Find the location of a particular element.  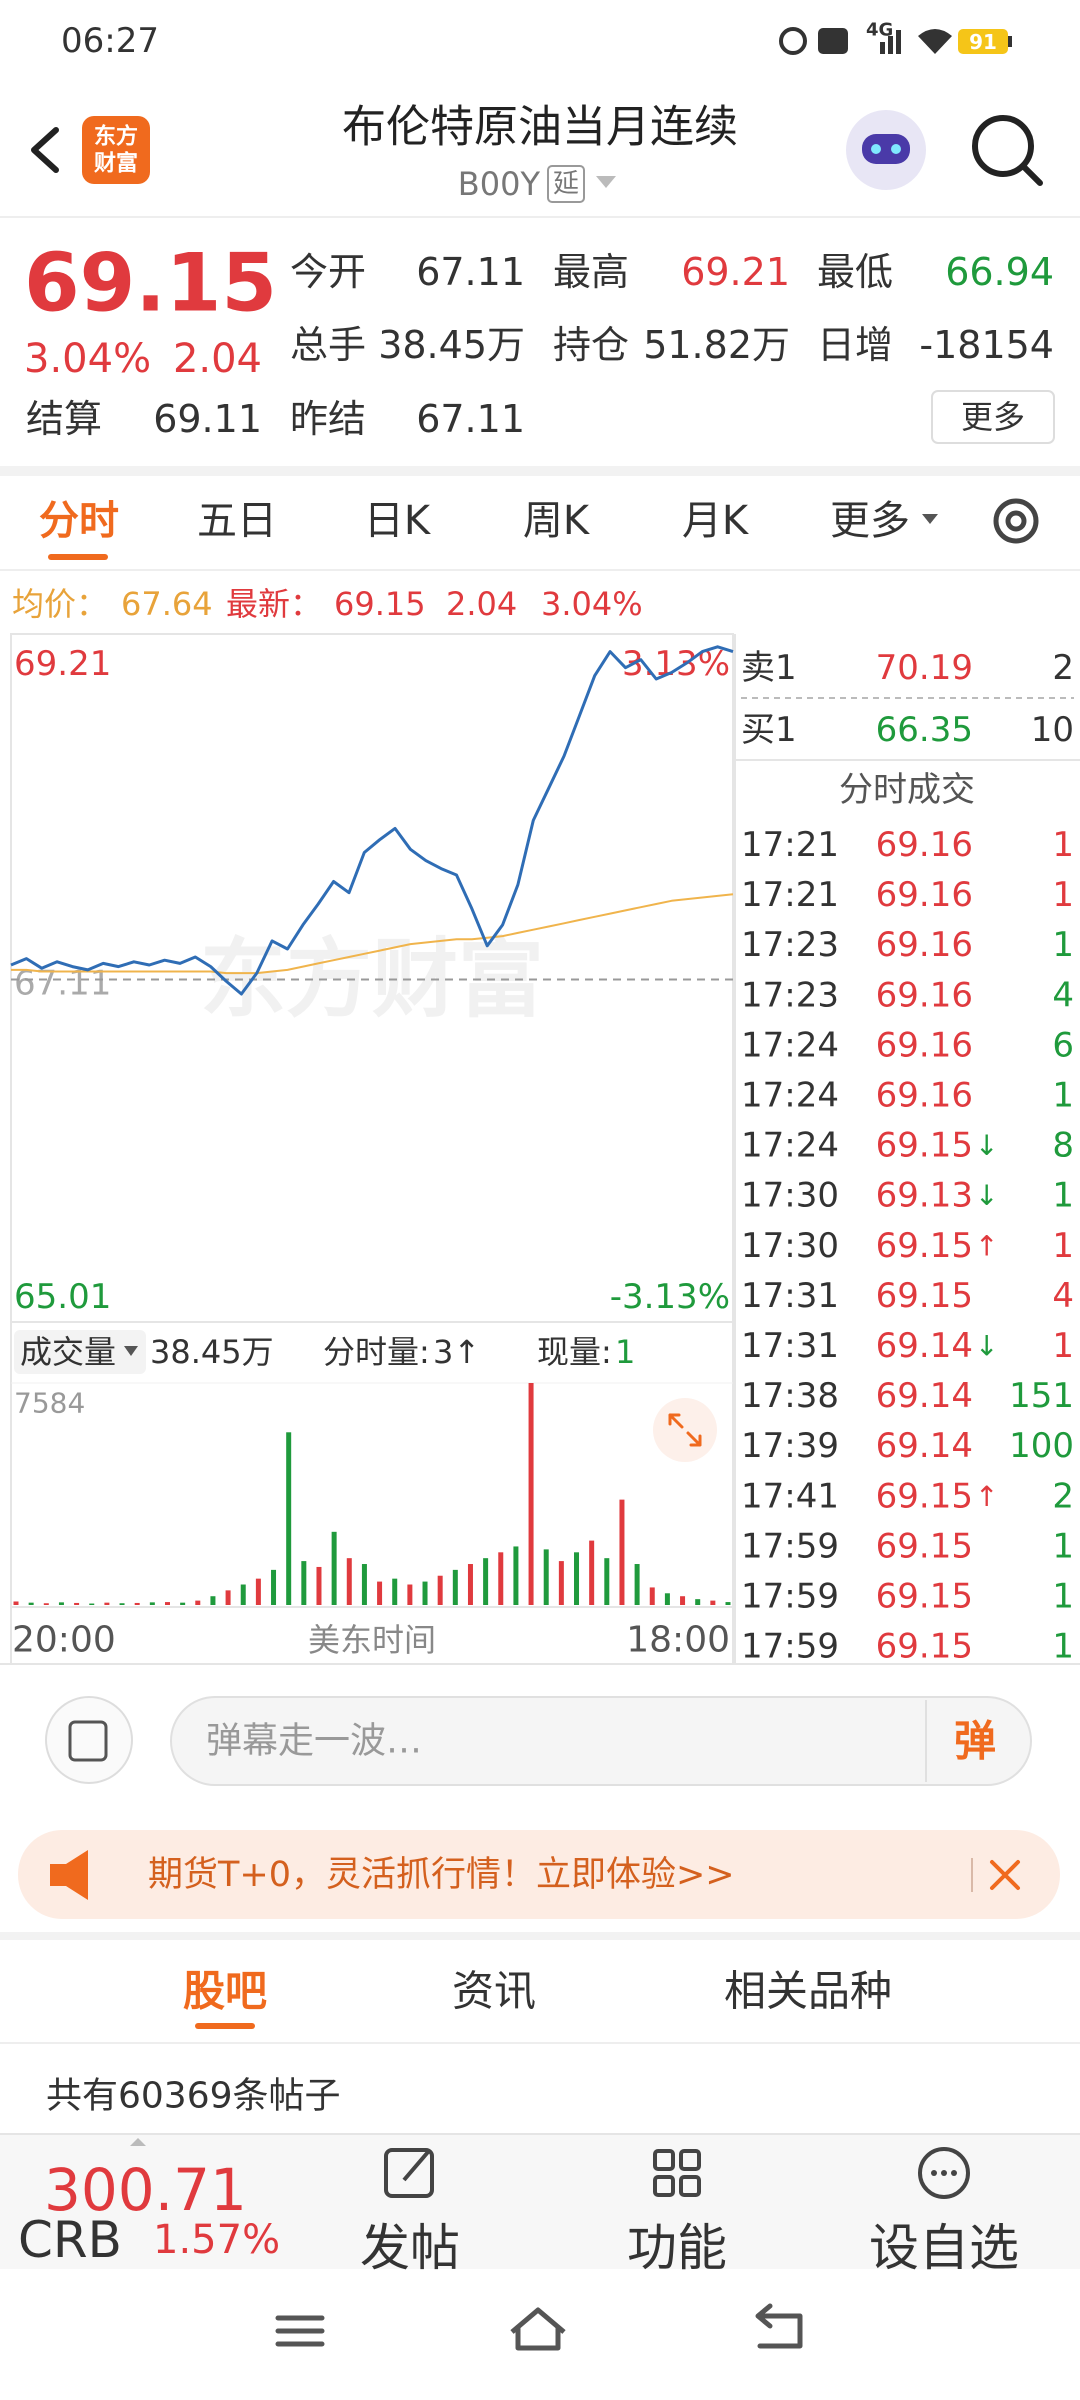

chart-tab: 月K is located at coordinates (716, 521).